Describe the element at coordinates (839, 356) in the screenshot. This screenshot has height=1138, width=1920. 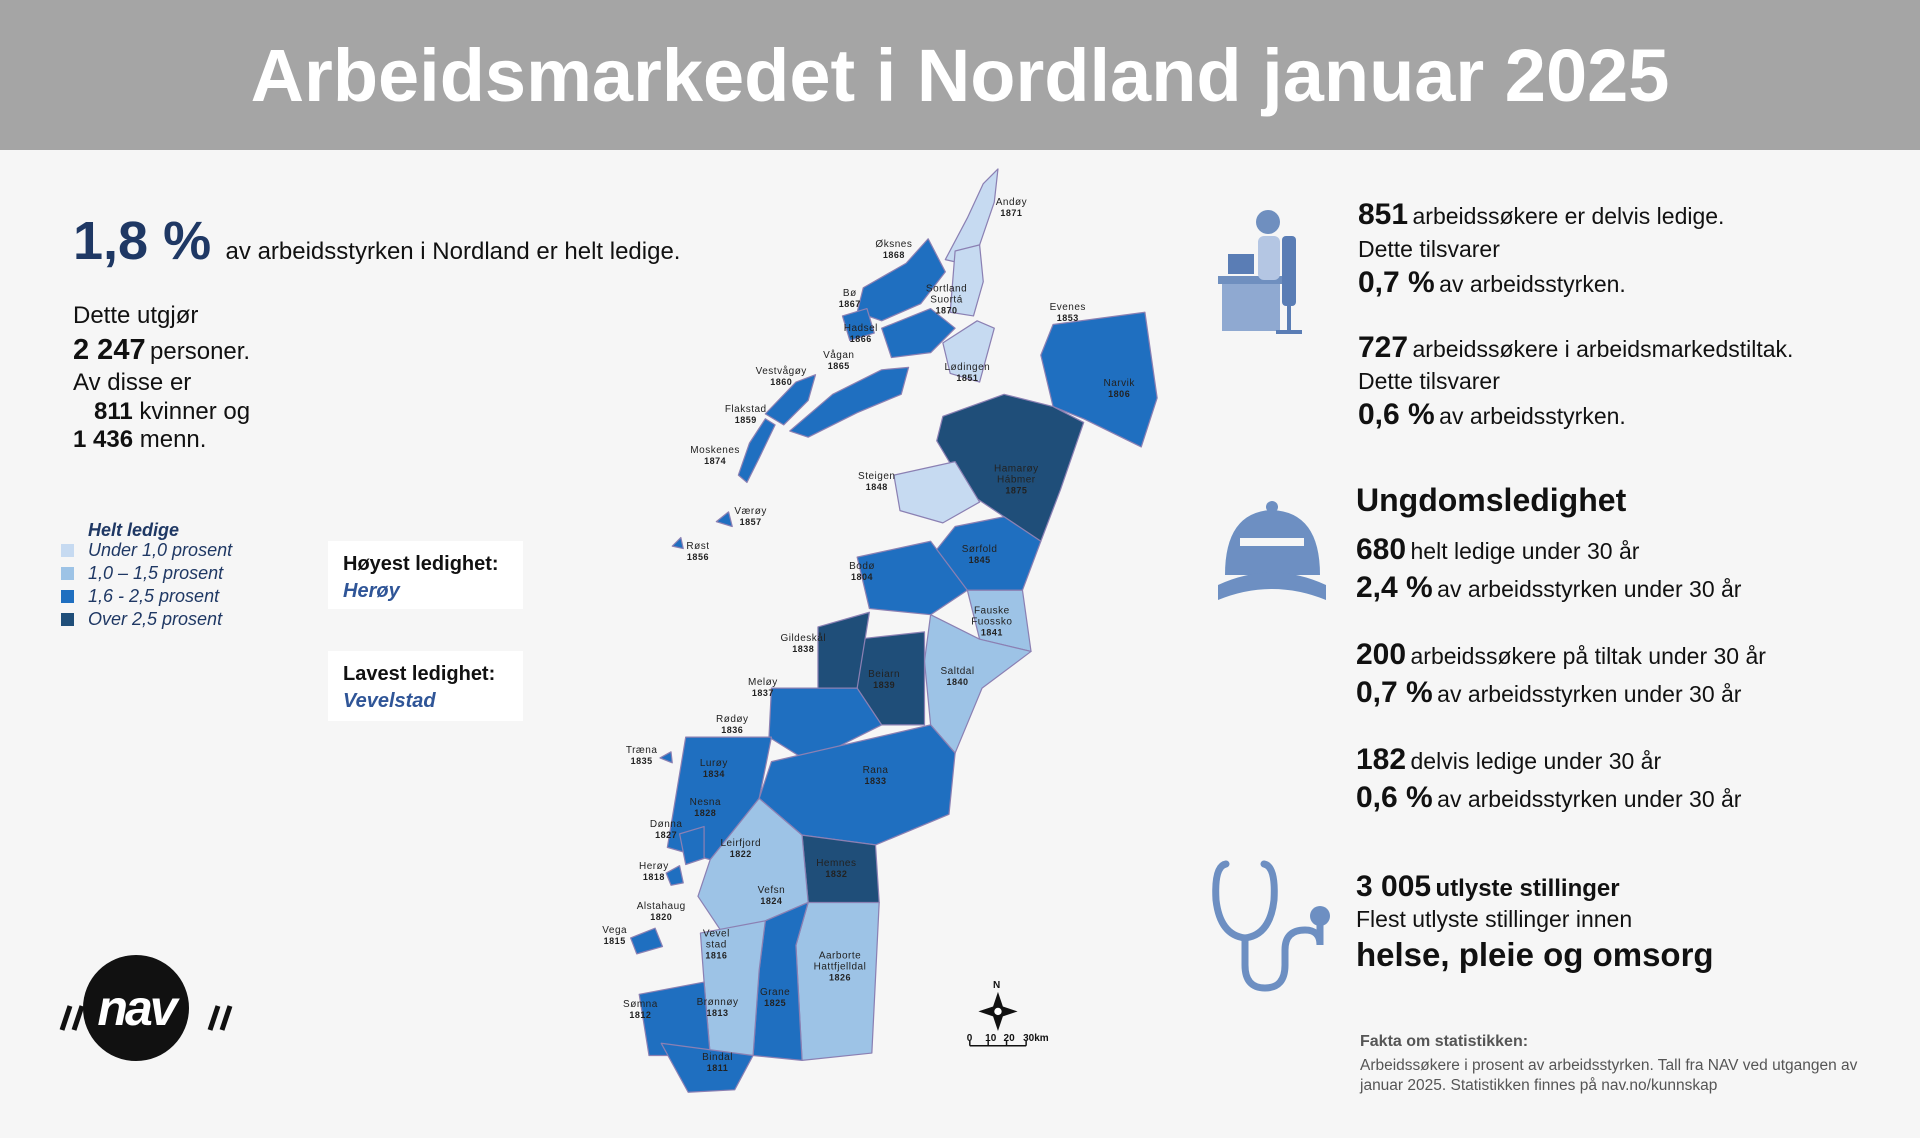
I see `municipality-name: Vågan` at that location.